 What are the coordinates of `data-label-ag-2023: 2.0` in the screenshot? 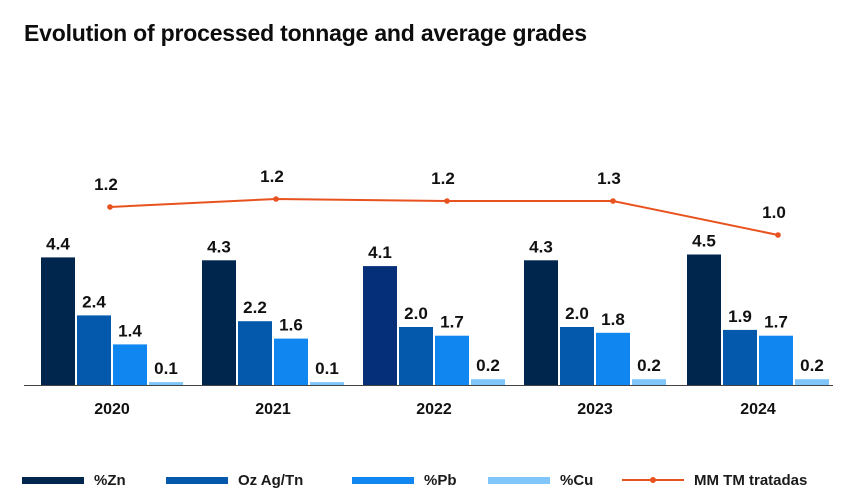 It's located at (577, 313).